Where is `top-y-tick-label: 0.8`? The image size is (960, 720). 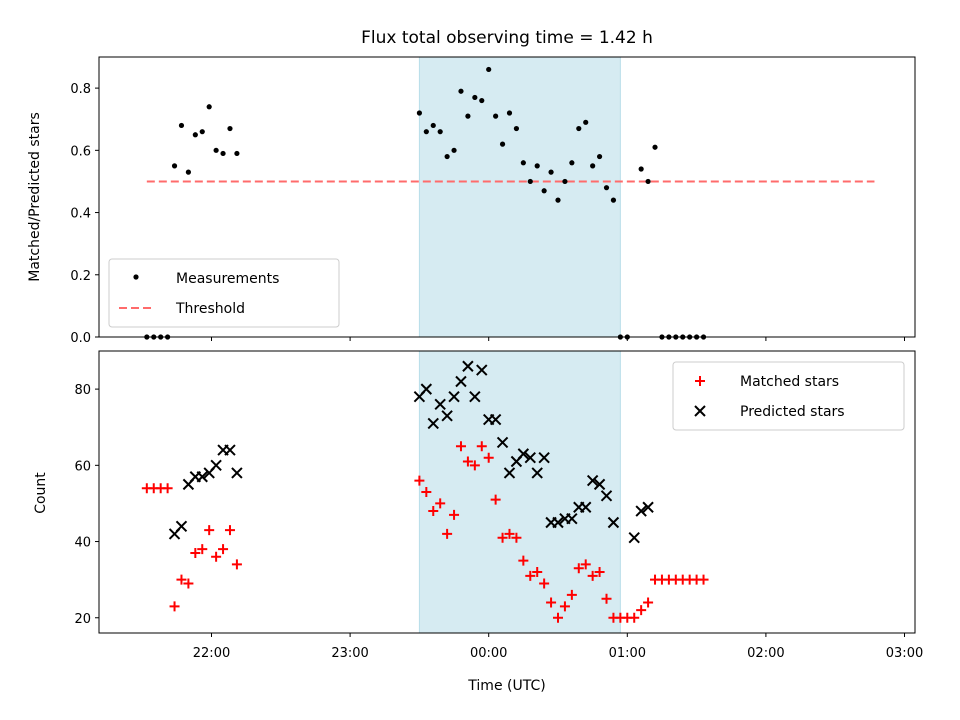 top-y-tick-label: 0.8 is located at coordinates (80, 89).